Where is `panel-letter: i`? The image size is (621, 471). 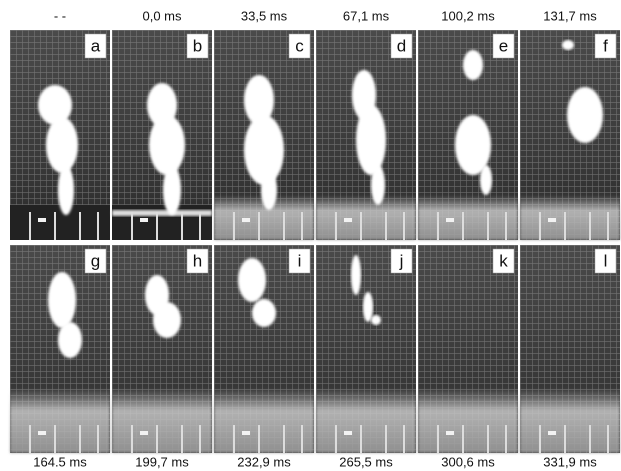
panel-letter: i is located at coordinates (300, 260).